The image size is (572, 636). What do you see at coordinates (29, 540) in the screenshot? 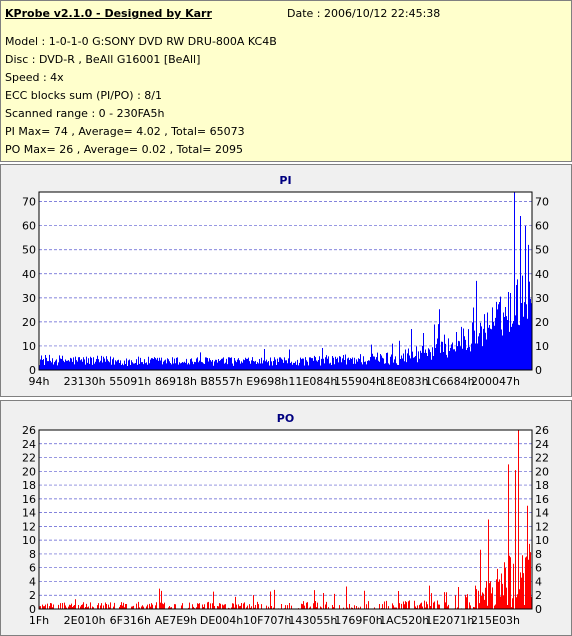
I see `po-y-tick-left: 10` at bounding box center [29, 540].